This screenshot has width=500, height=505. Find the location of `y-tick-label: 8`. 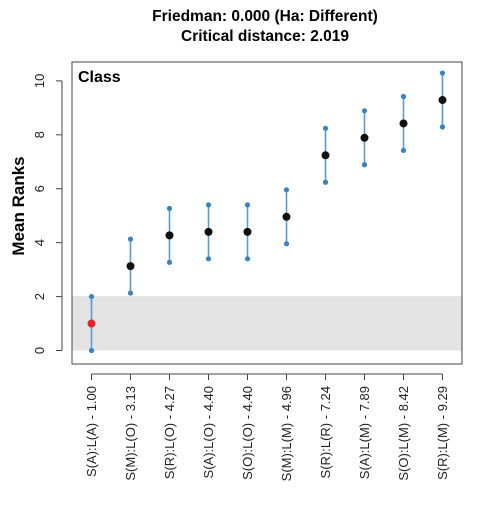

y-tick-label: 8 is located at coordinates (39, 134).